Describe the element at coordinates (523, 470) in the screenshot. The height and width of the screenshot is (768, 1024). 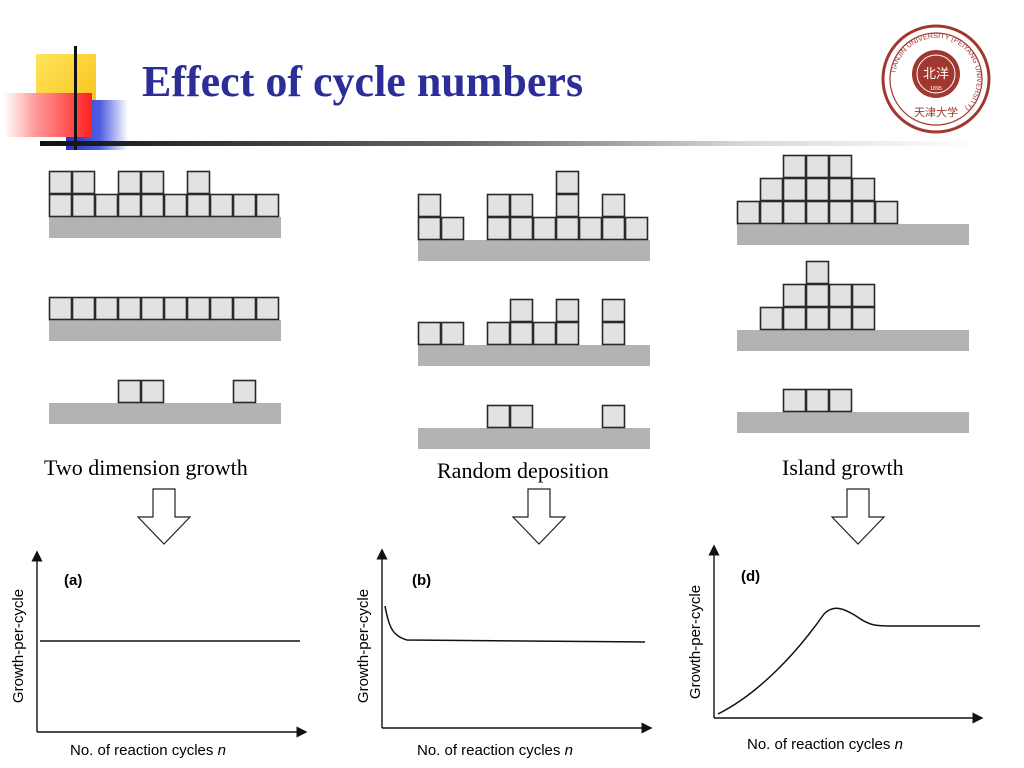
I see `caption-random-deposition: Random deposition` at that location.